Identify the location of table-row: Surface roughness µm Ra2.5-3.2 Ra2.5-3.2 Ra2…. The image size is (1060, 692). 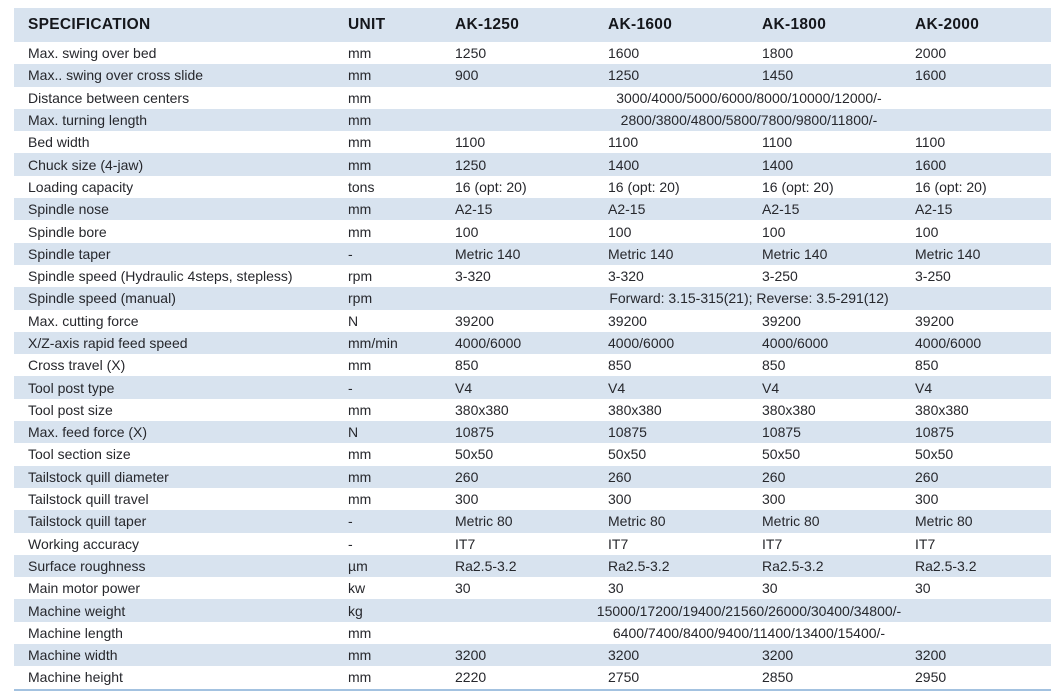
(532, 566).